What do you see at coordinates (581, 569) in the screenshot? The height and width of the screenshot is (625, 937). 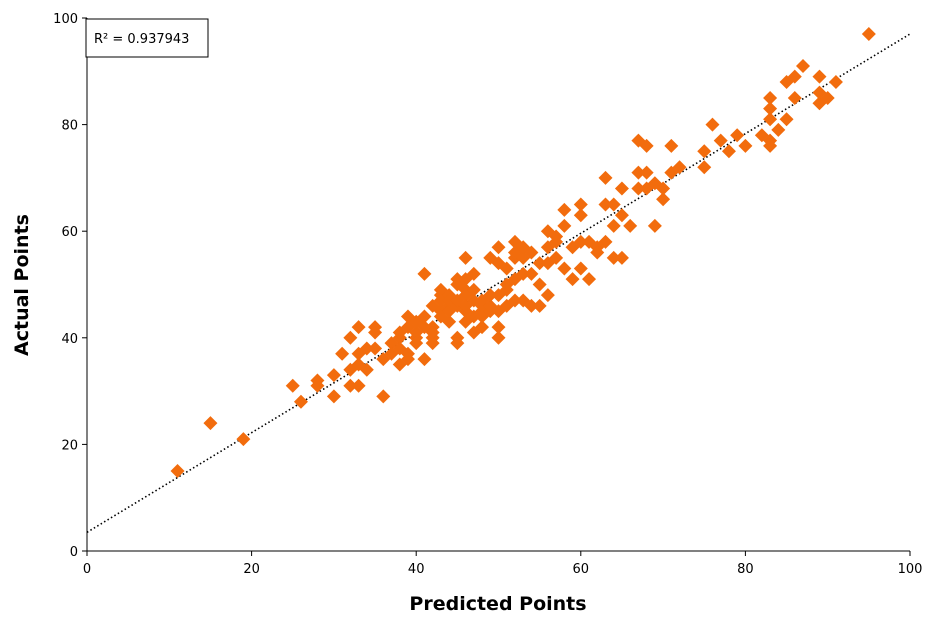 I see `x-tick-label: 60` at bounding box center [581, 569].